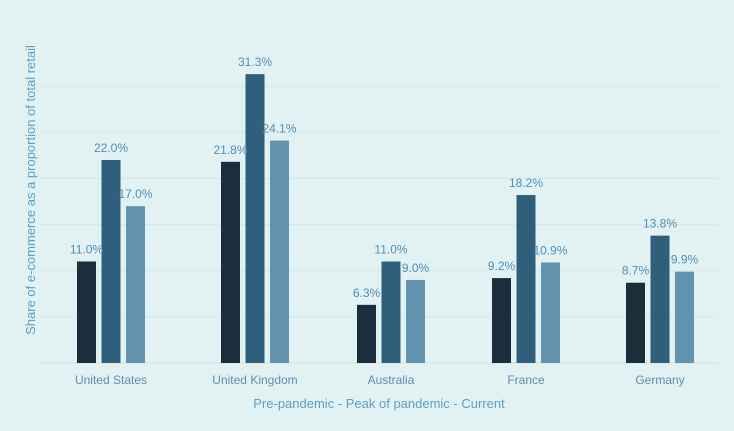 This screenshot has width=734, height=431. I want to click on data-label: 17.0%, so click(135, 194).